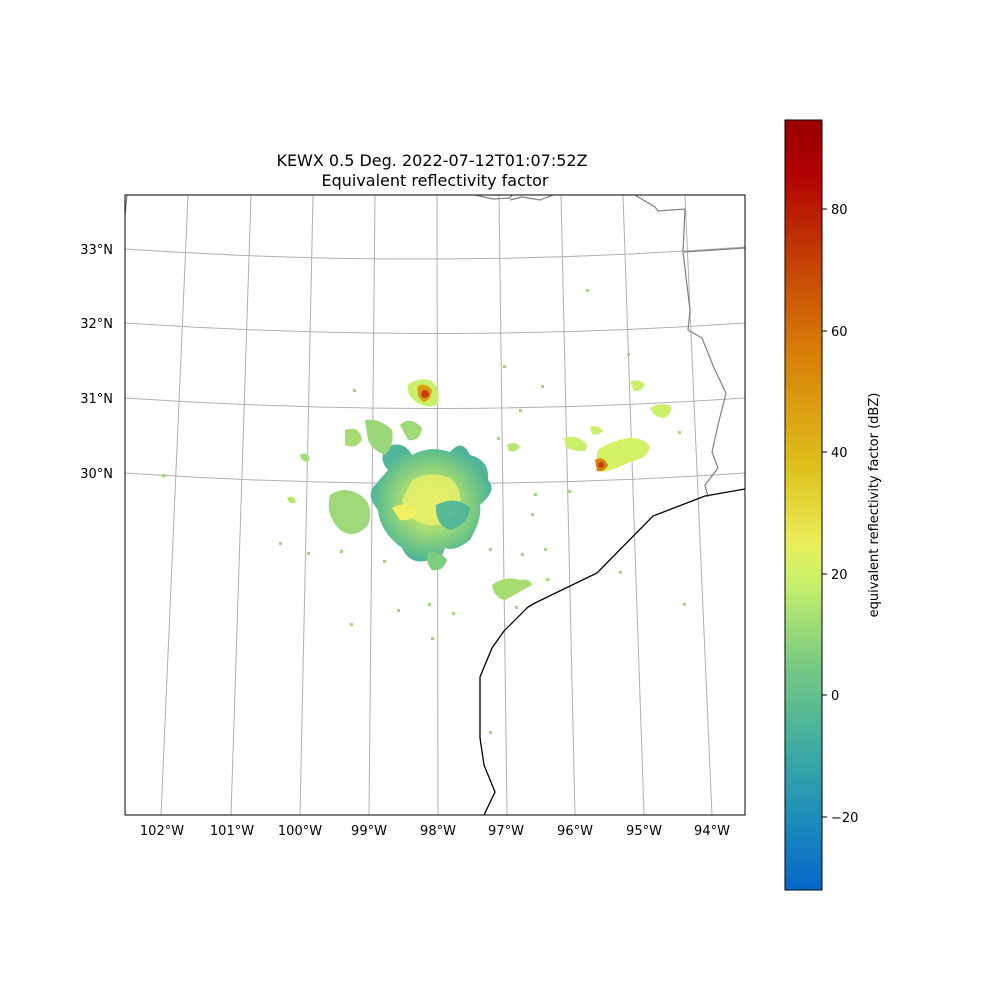 The height and width of the screenshot is (1000, 1000). What do you see at coordinates (612, 651) in the screenshot?
I see `coastline` at bounding box center [612, 651].